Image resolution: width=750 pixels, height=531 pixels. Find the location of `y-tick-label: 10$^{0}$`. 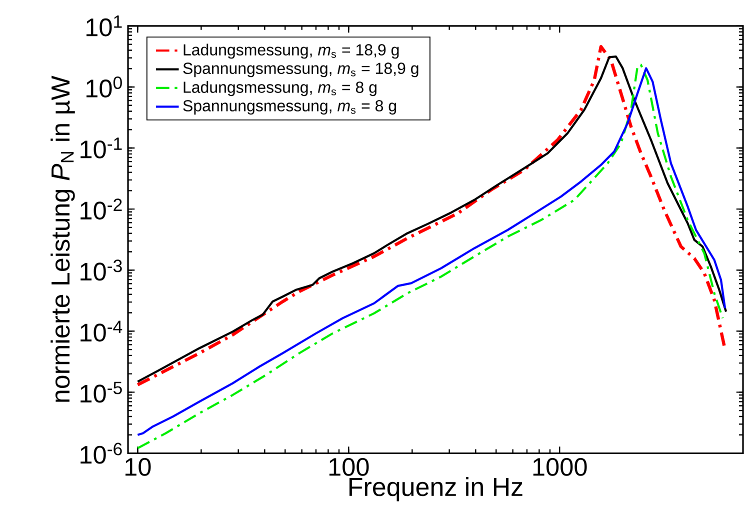

y-tick-label: 10$^{0}$ is located at coordinates (104, 87).